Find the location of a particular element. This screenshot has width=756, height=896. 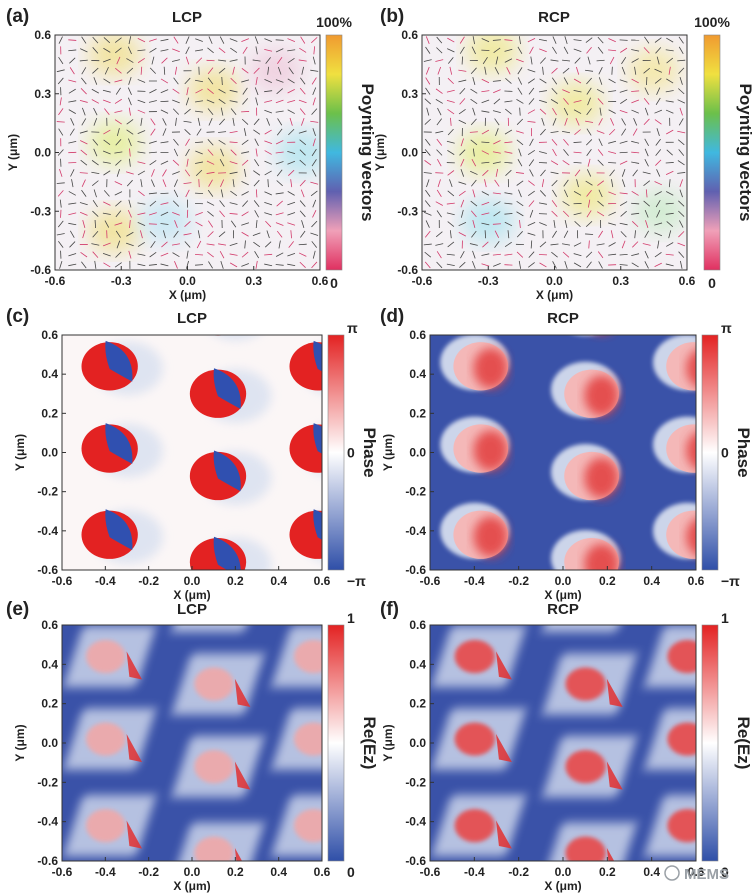

intensity-blob is located at coordinates (492, 54).